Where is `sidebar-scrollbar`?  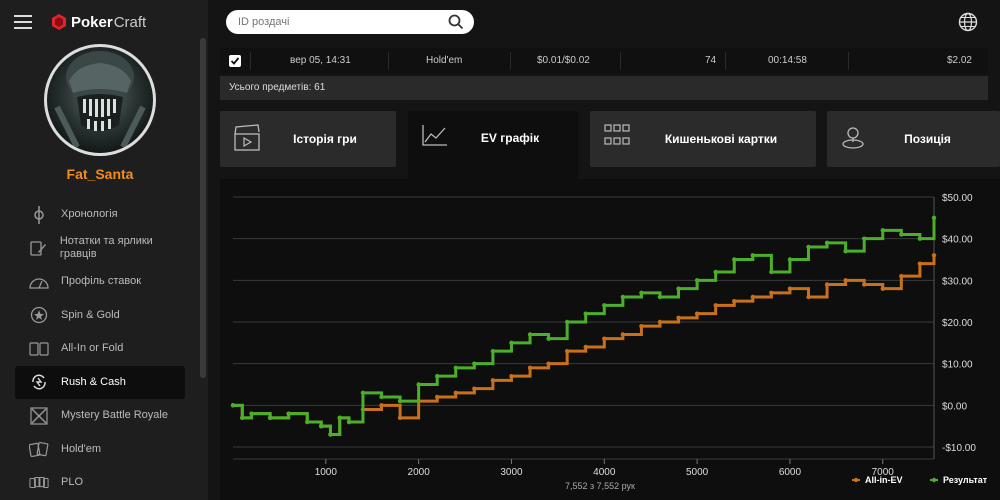 sidebar-scrollbar is located at coordinates (203, 208).